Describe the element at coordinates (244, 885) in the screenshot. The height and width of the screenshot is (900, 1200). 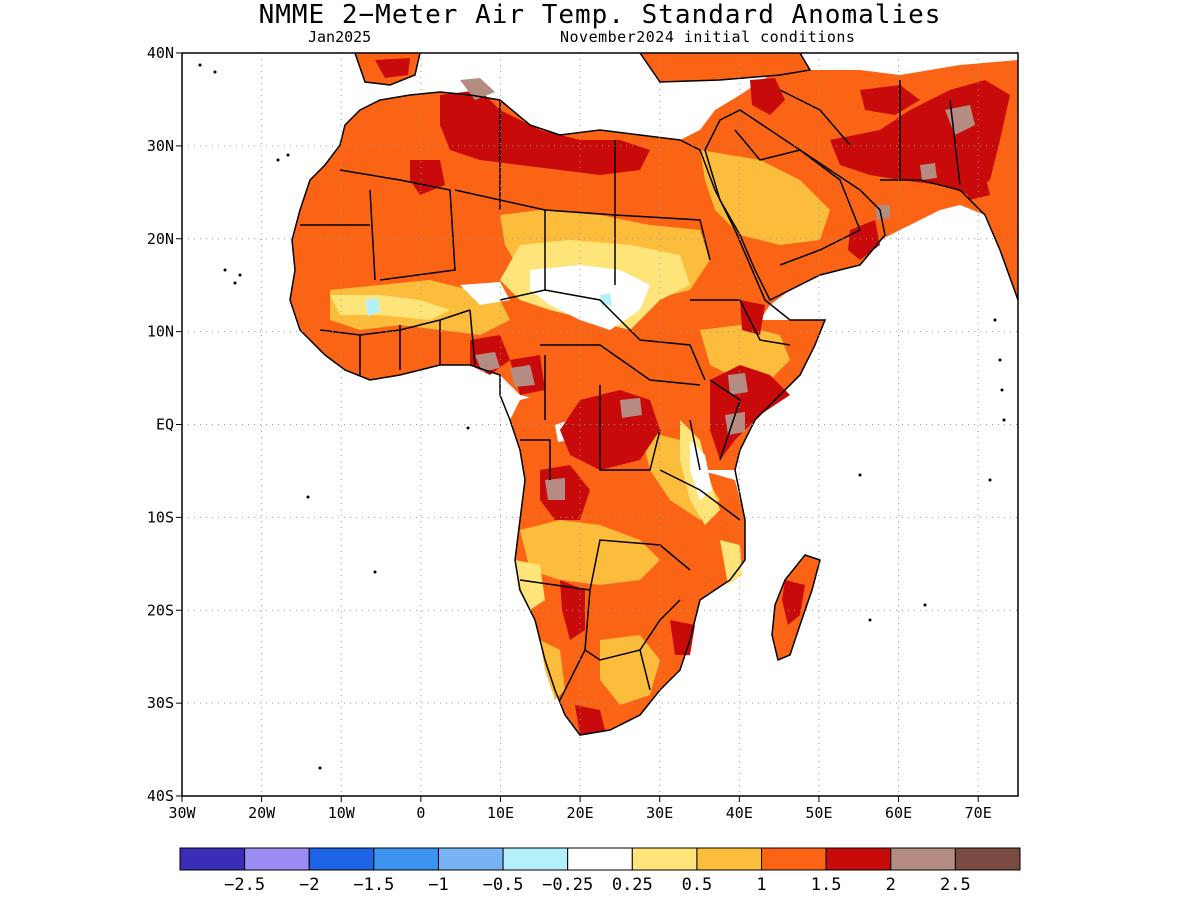
I see `colorbar-label: −2.5` at that location.